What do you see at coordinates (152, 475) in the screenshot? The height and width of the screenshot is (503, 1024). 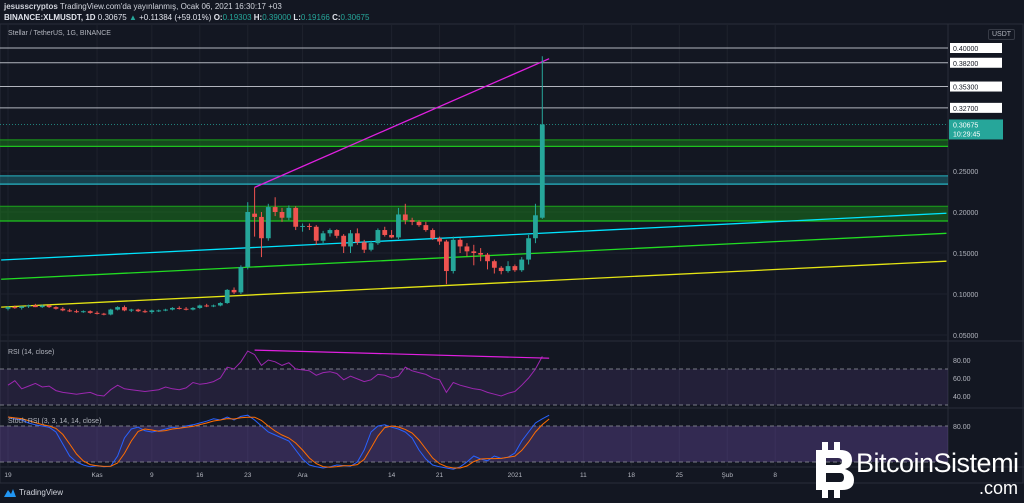 I see `time-tick-label: 9` at bounding box center [152, 475].